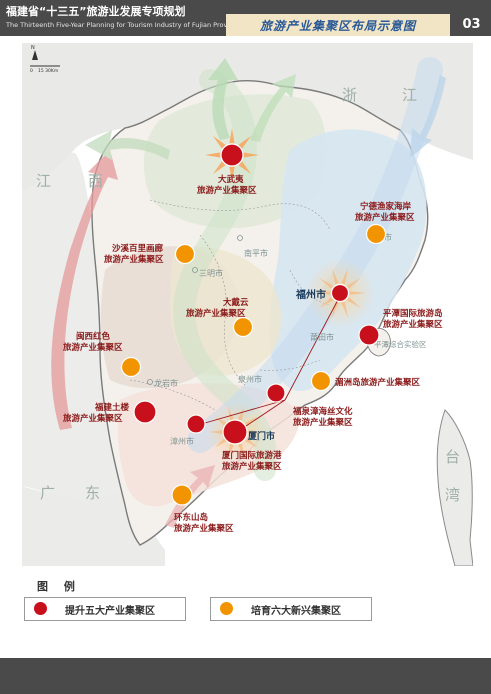 This screenshot has width=491, height=694. I want to click on page-number: 03, so click(471, 24).